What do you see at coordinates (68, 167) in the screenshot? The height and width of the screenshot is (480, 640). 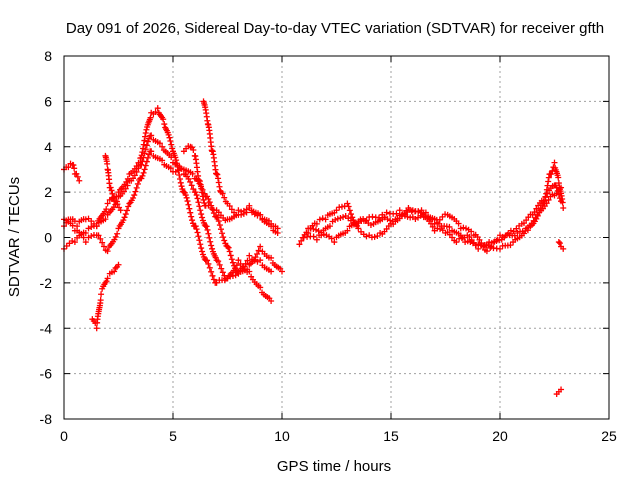 I see `data-point-track-f` at bounding box center [68, 167].